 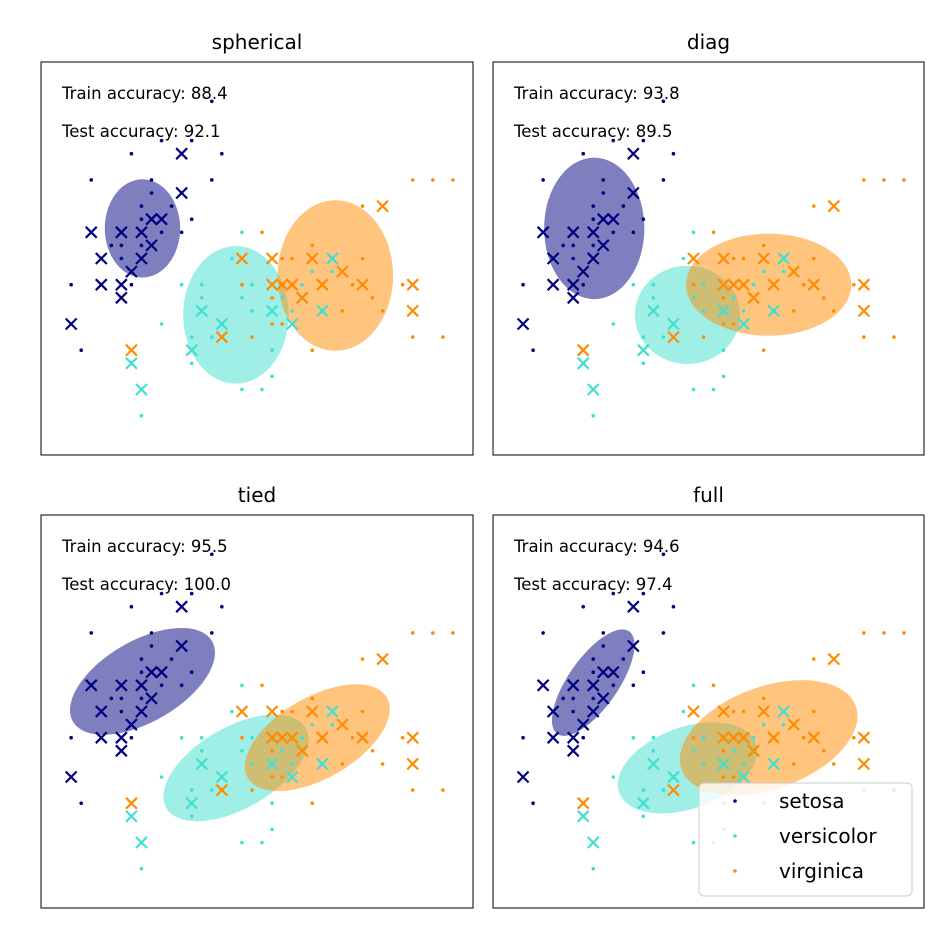 I want to click on test-accuracy-label: Test accuracy: 100.0, so click(x=146, y=584).